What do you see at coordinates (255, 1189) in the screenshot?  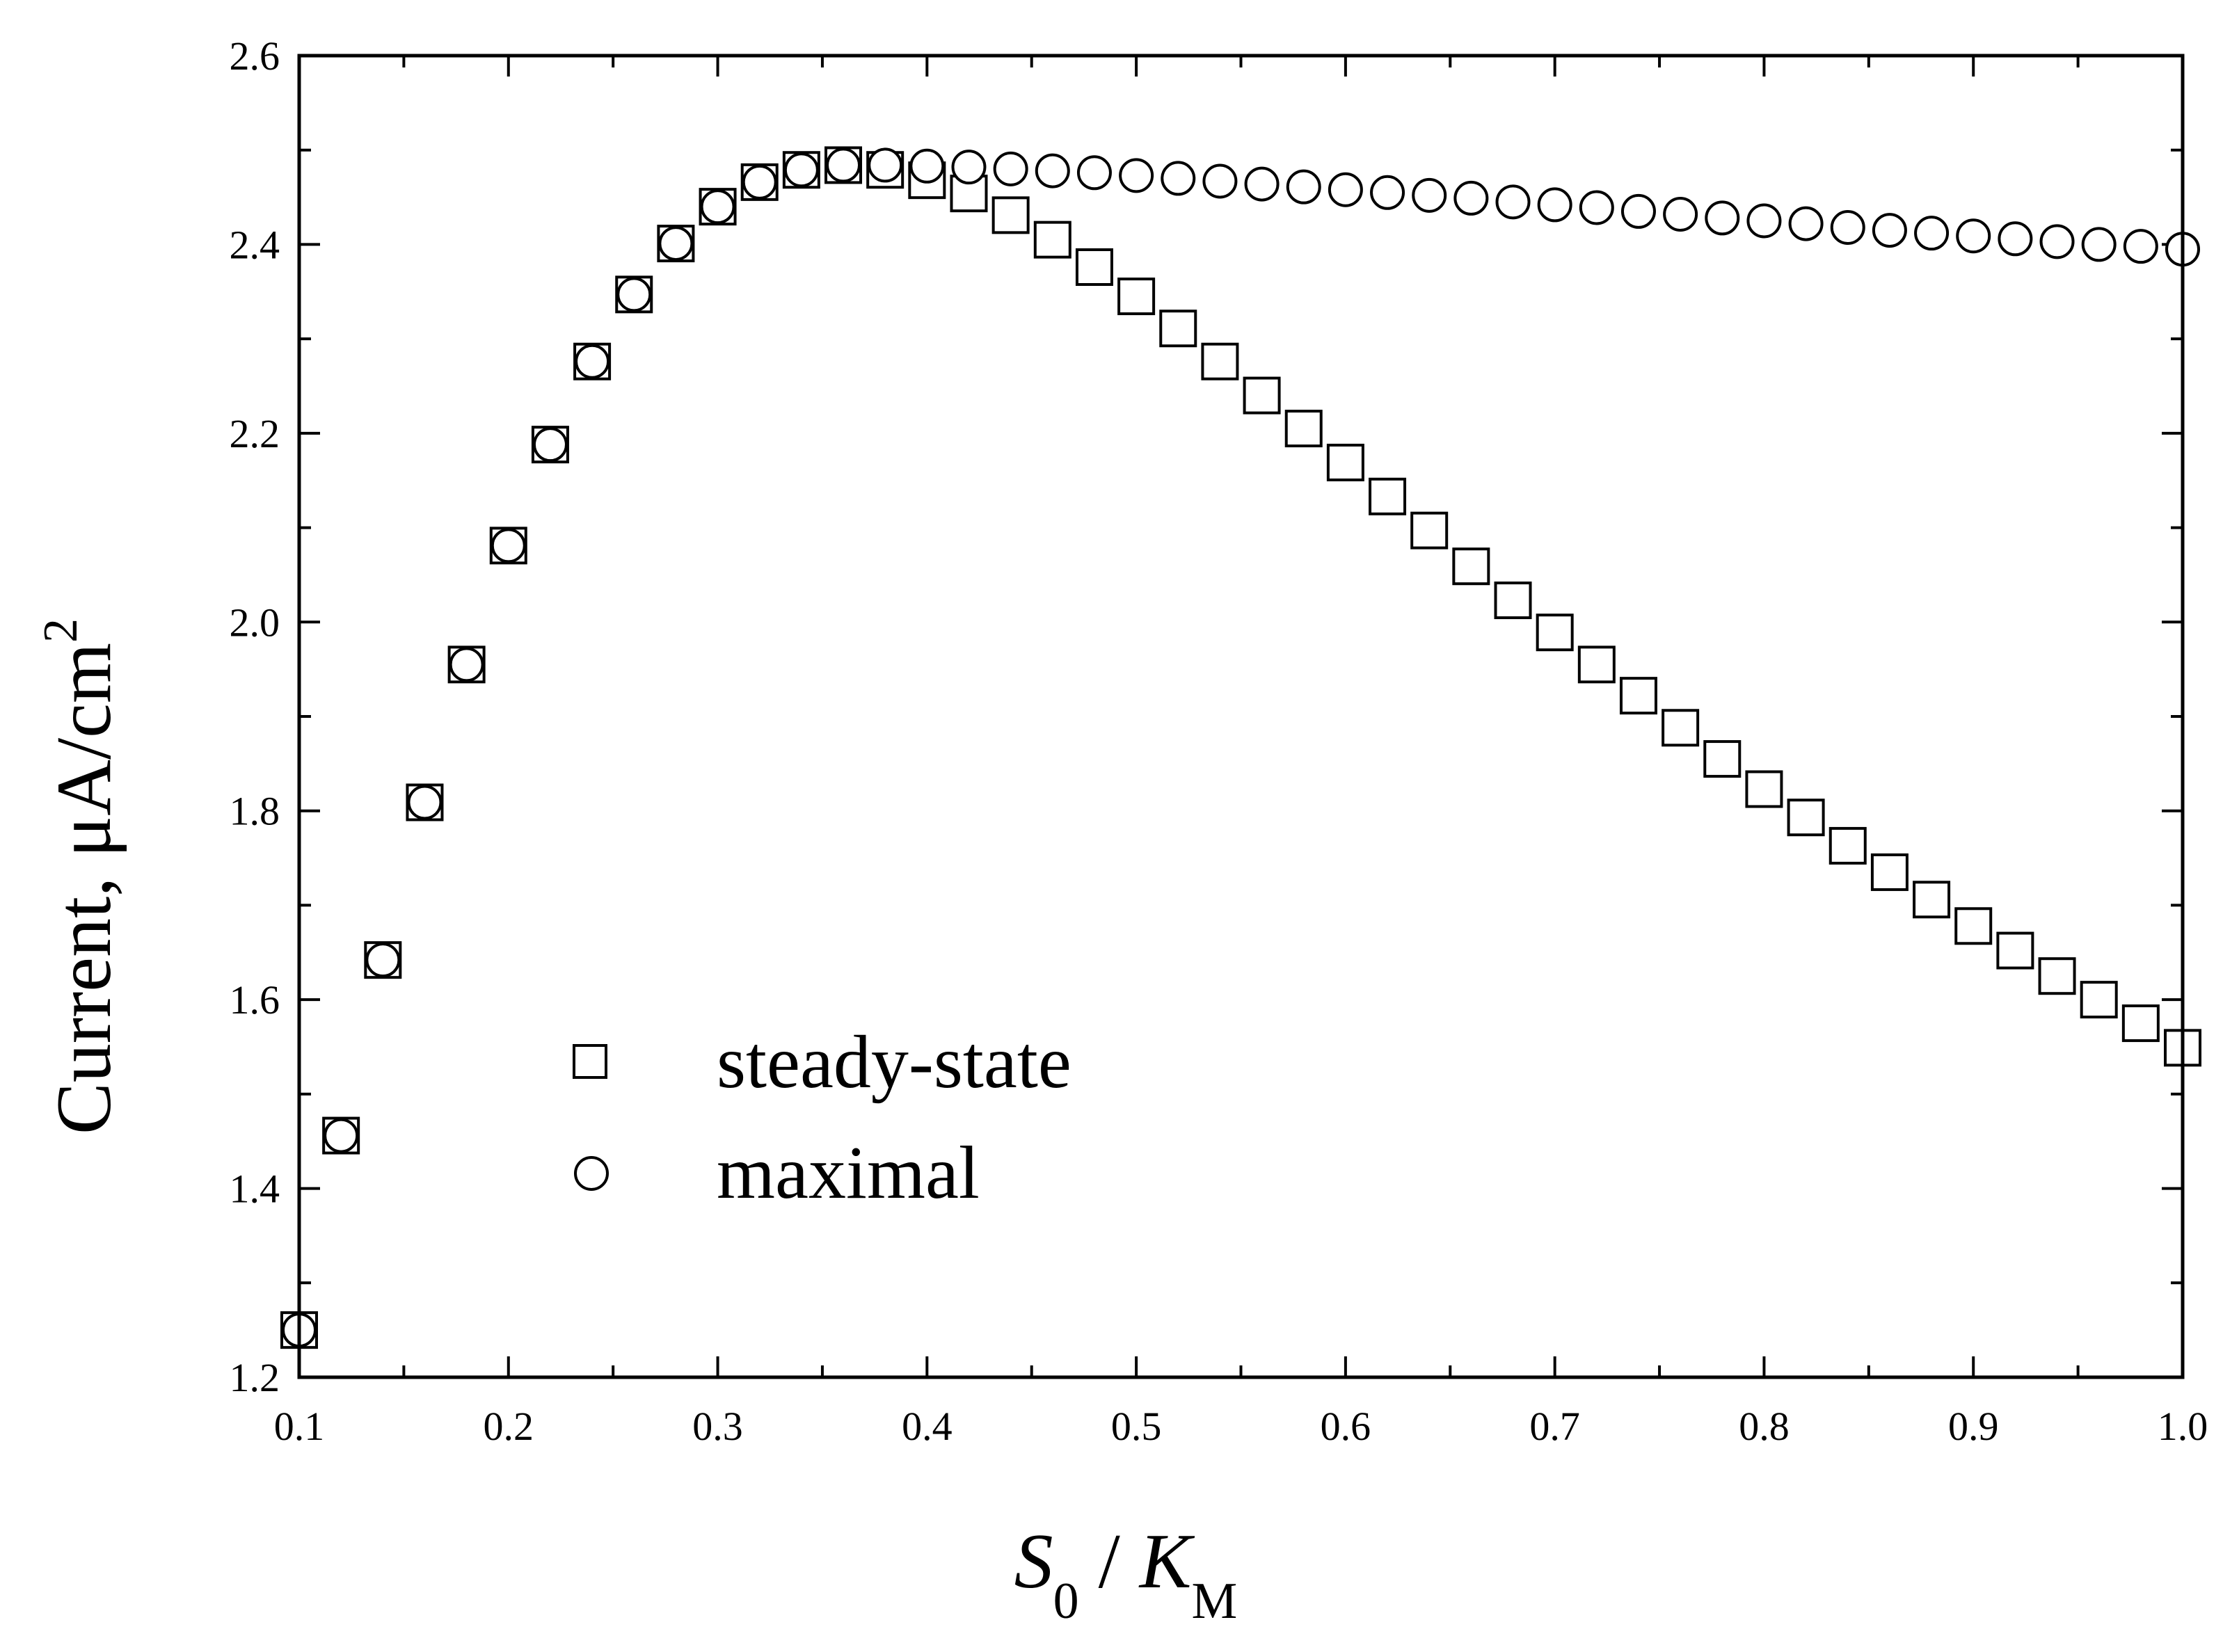 I see `y-tick-label: 1.4` at bounding box center [255, 1189].